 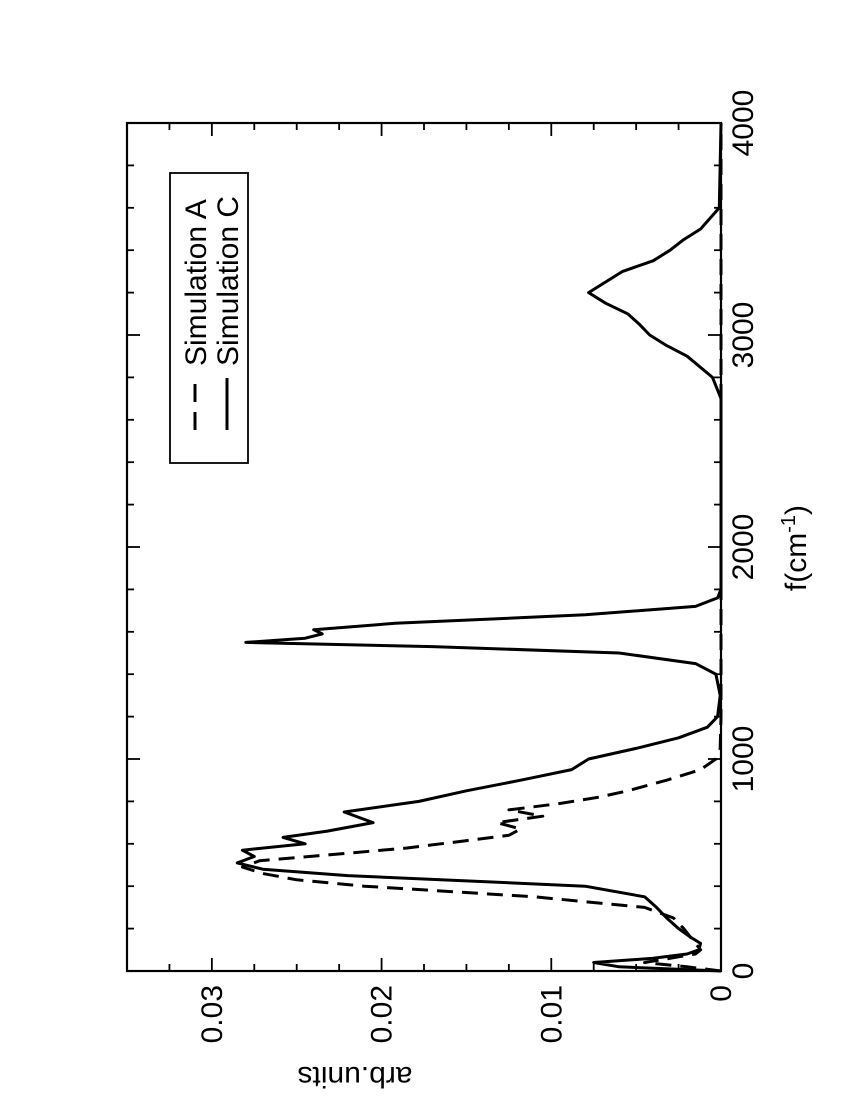 I want to click on x-axis-label-sup: -1, so click(x=789, y=524).